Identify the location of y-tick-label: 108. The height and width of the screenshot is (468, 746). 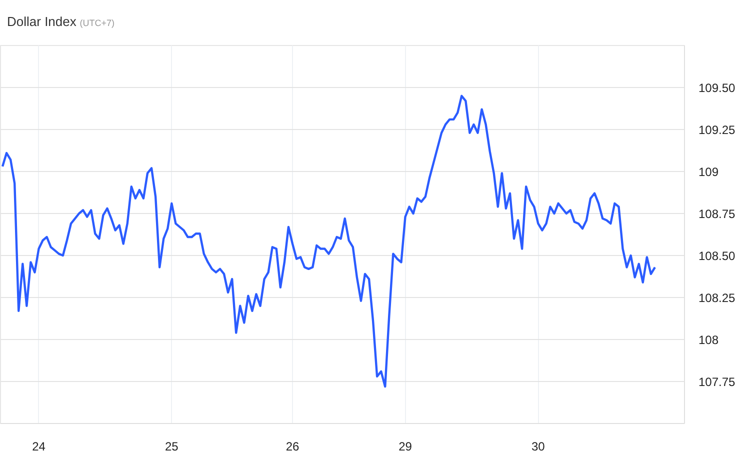
(708, 340).